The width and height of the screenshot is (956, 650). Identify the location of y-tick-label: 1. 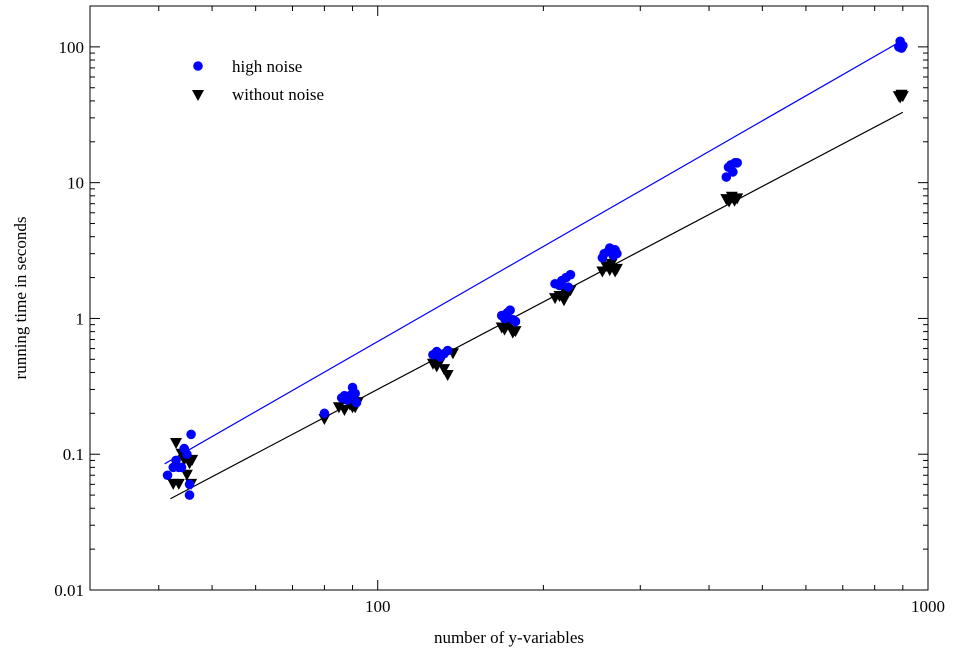
(80, 318).